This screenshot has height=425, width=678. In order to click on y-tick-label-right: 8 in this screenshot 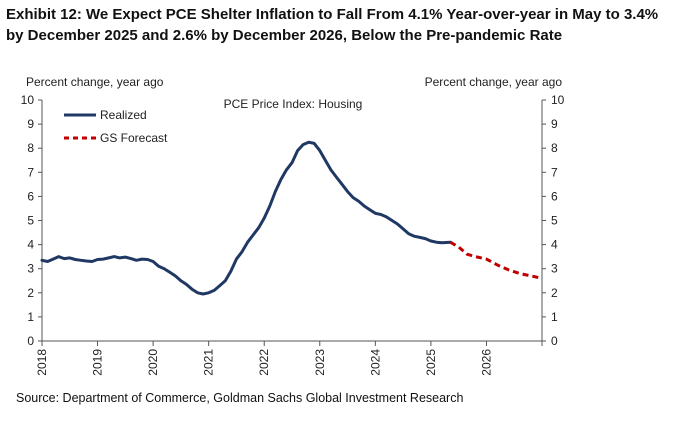, I will do `click(554, 148)`.